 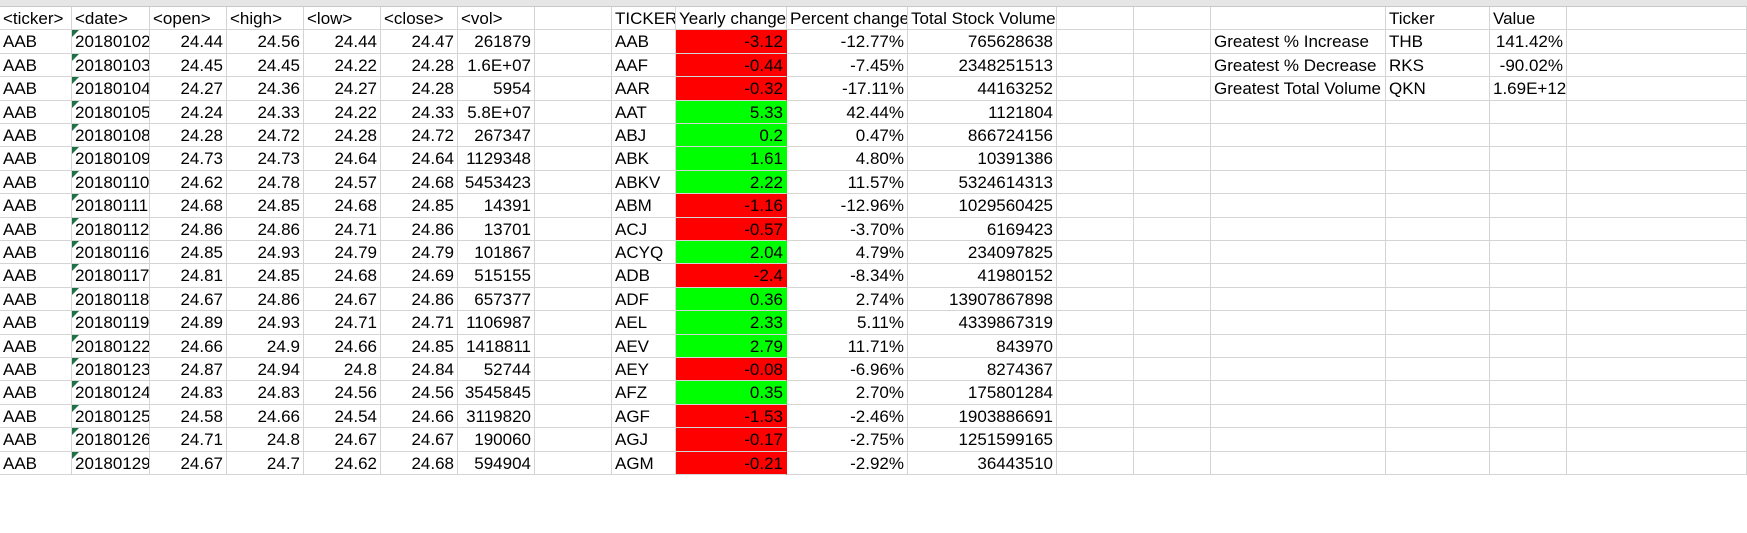 What do you see at coordinates (1528, 65) in the screenshot?
I see `greatest-value-cell: -90.02%` at bounding box center [1528, 65].